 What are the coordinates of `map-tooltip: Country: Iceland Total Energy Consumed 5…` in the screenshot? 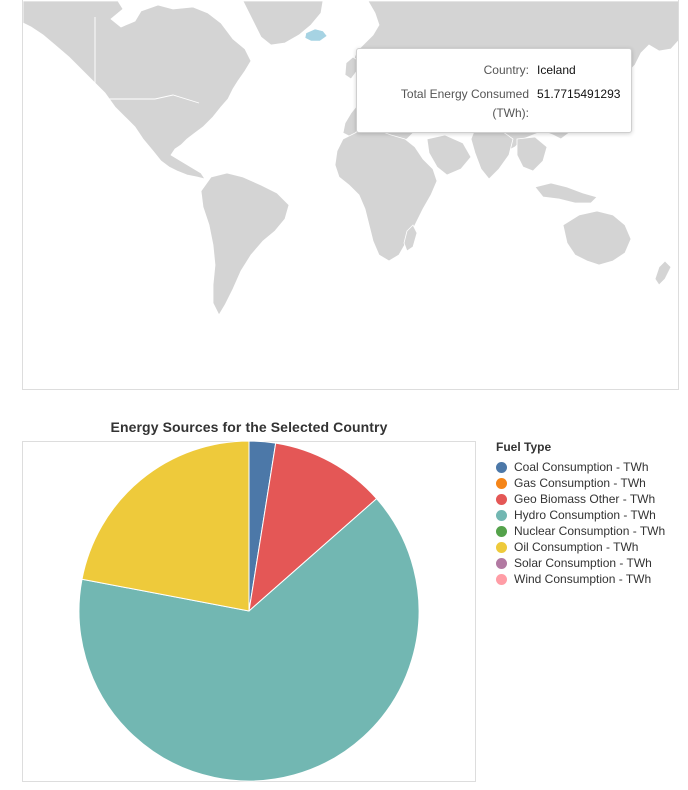 It's located at (494, 90).